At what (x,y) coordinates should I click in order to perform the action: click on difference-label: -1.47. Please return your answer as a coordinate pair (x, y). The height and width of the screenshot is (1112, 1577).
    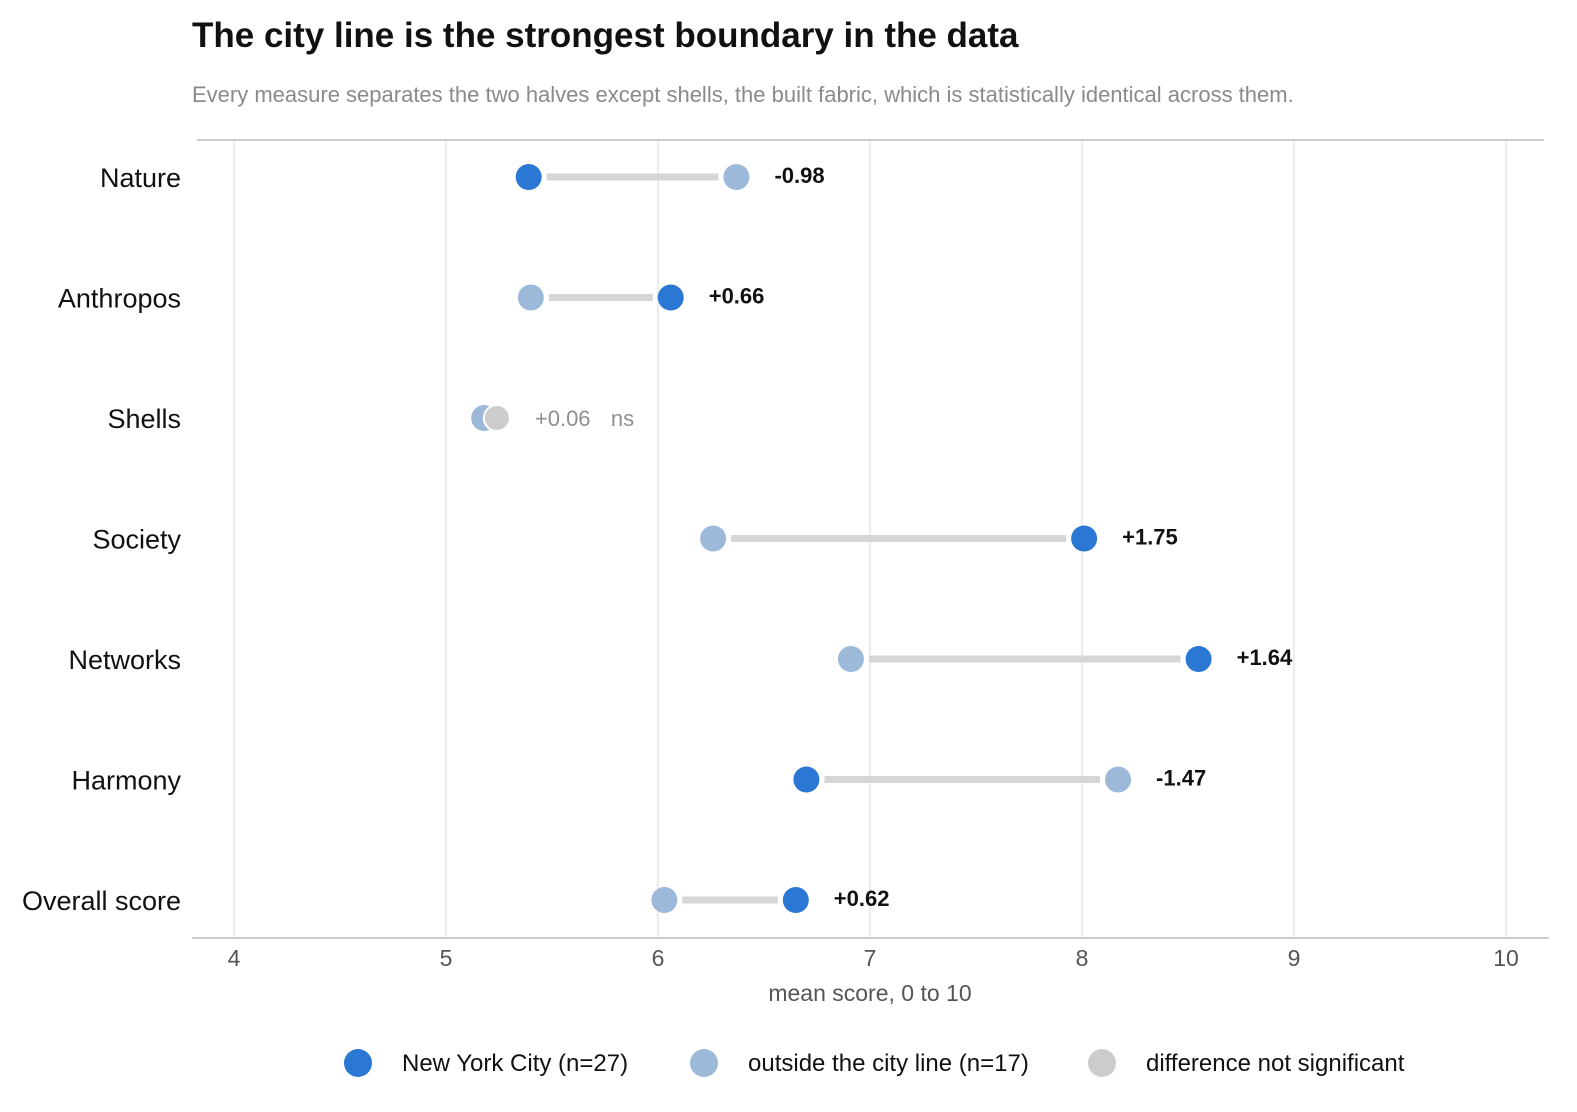
    Looking at the image, I should click on (1181, 778).